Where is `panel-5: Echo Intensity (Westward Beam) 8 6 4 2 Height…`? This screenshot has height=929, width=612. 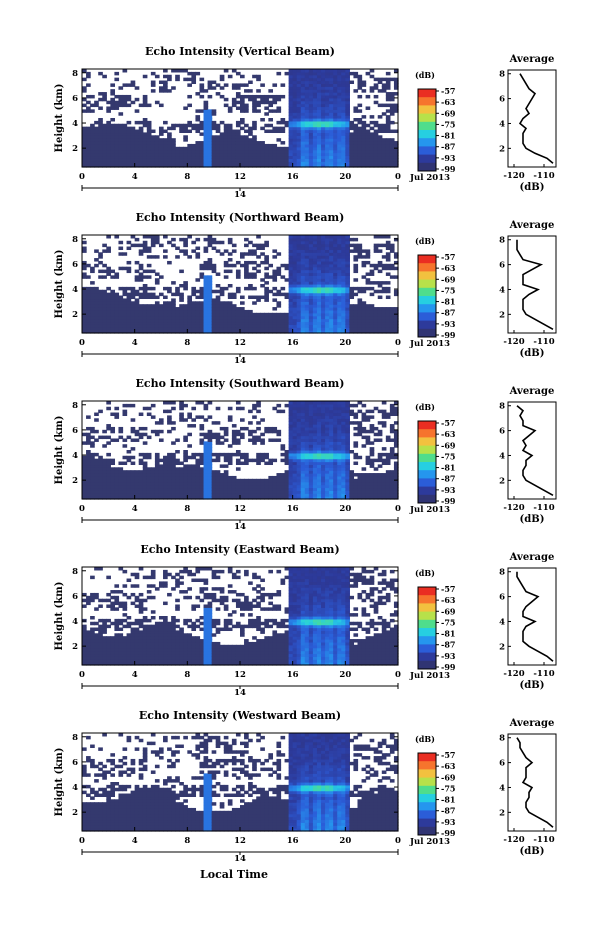 panel-5: Echo Intensity (Westward Beam) 8 6 4 2 Height… is located at coordinates (305, 786).